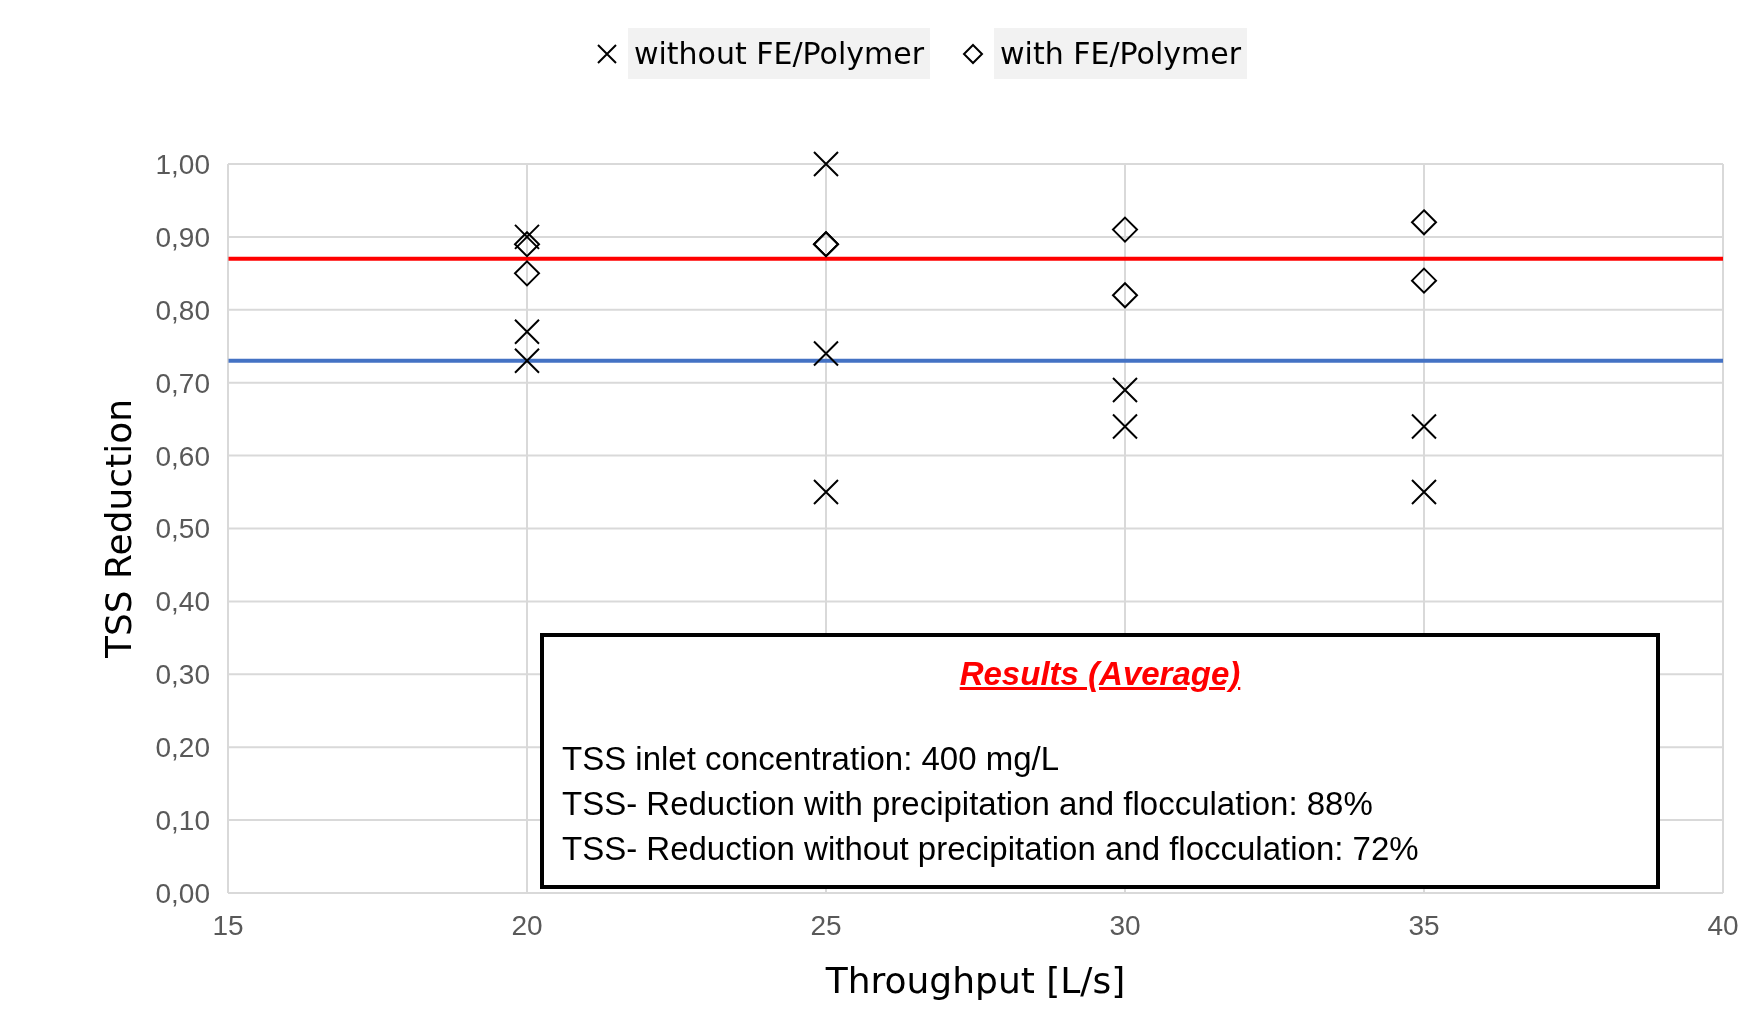 The image size is (1763, 1033). What do you see at coordinates (826, 925) in the screenshot?
I see `x-tick-label: 25` at bounding box center [826, 925].